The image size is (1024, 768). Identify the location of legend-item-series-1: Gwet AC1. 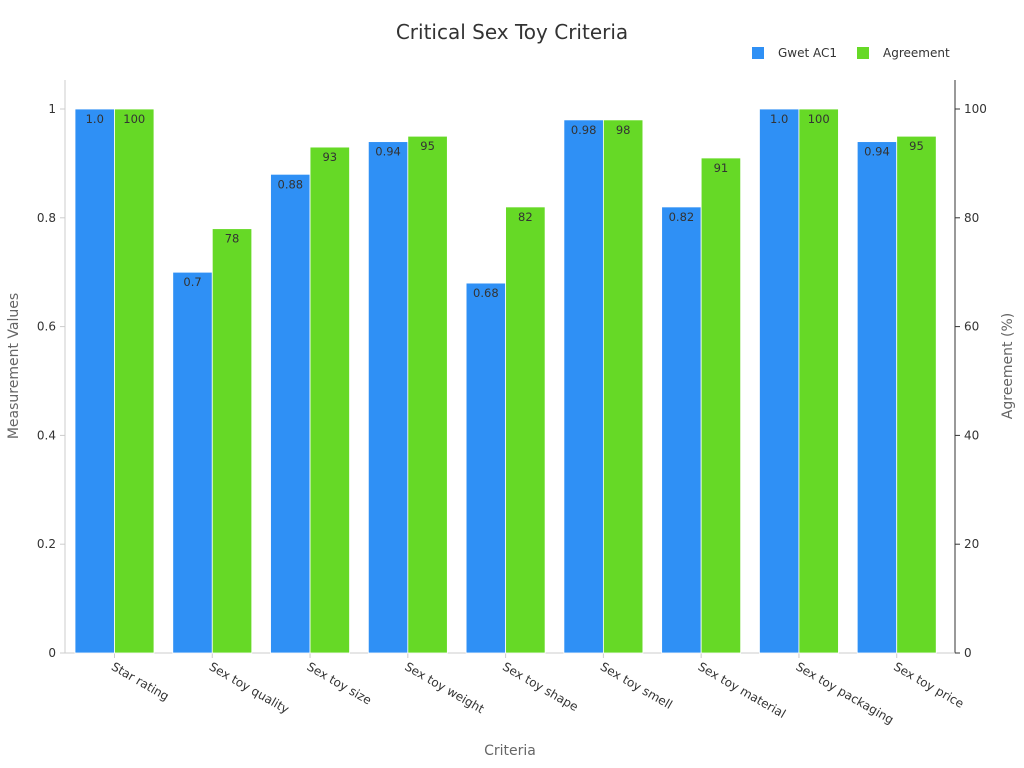
(794, 53).